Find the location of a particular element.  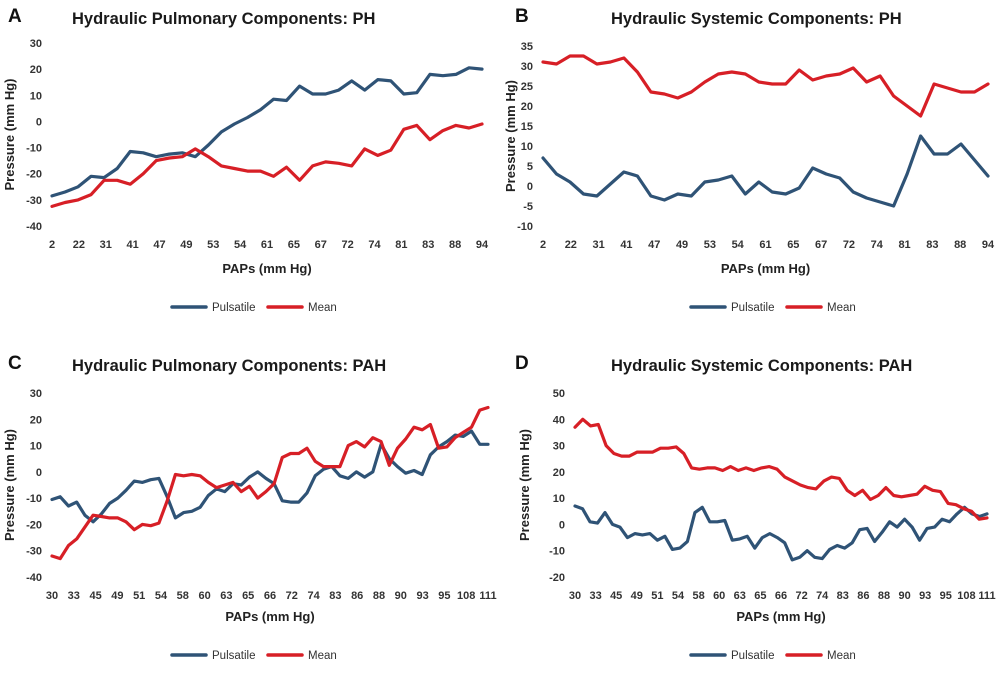

y-tick-label: 35 is located at coordinates (527, 47).